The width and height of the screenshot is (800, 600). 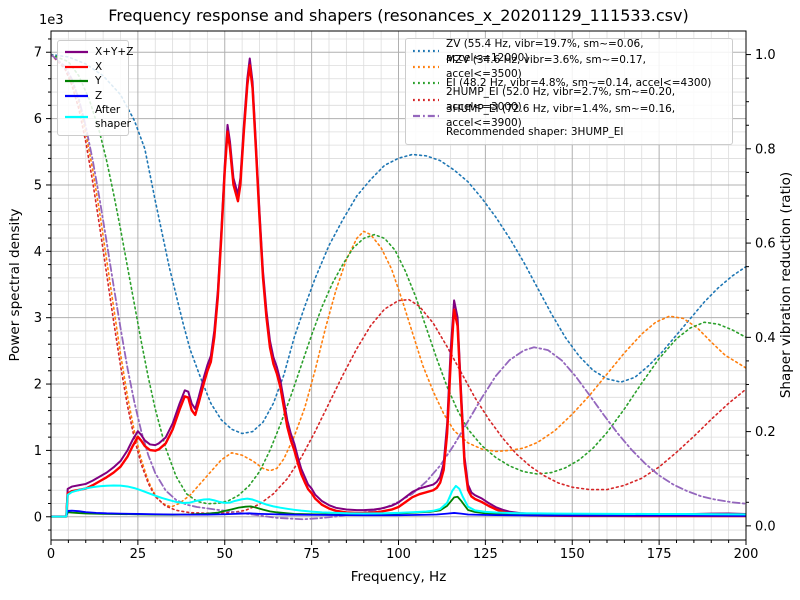 I want to click on y-right-tick-label: 0.8, so click(x=765, y=149).